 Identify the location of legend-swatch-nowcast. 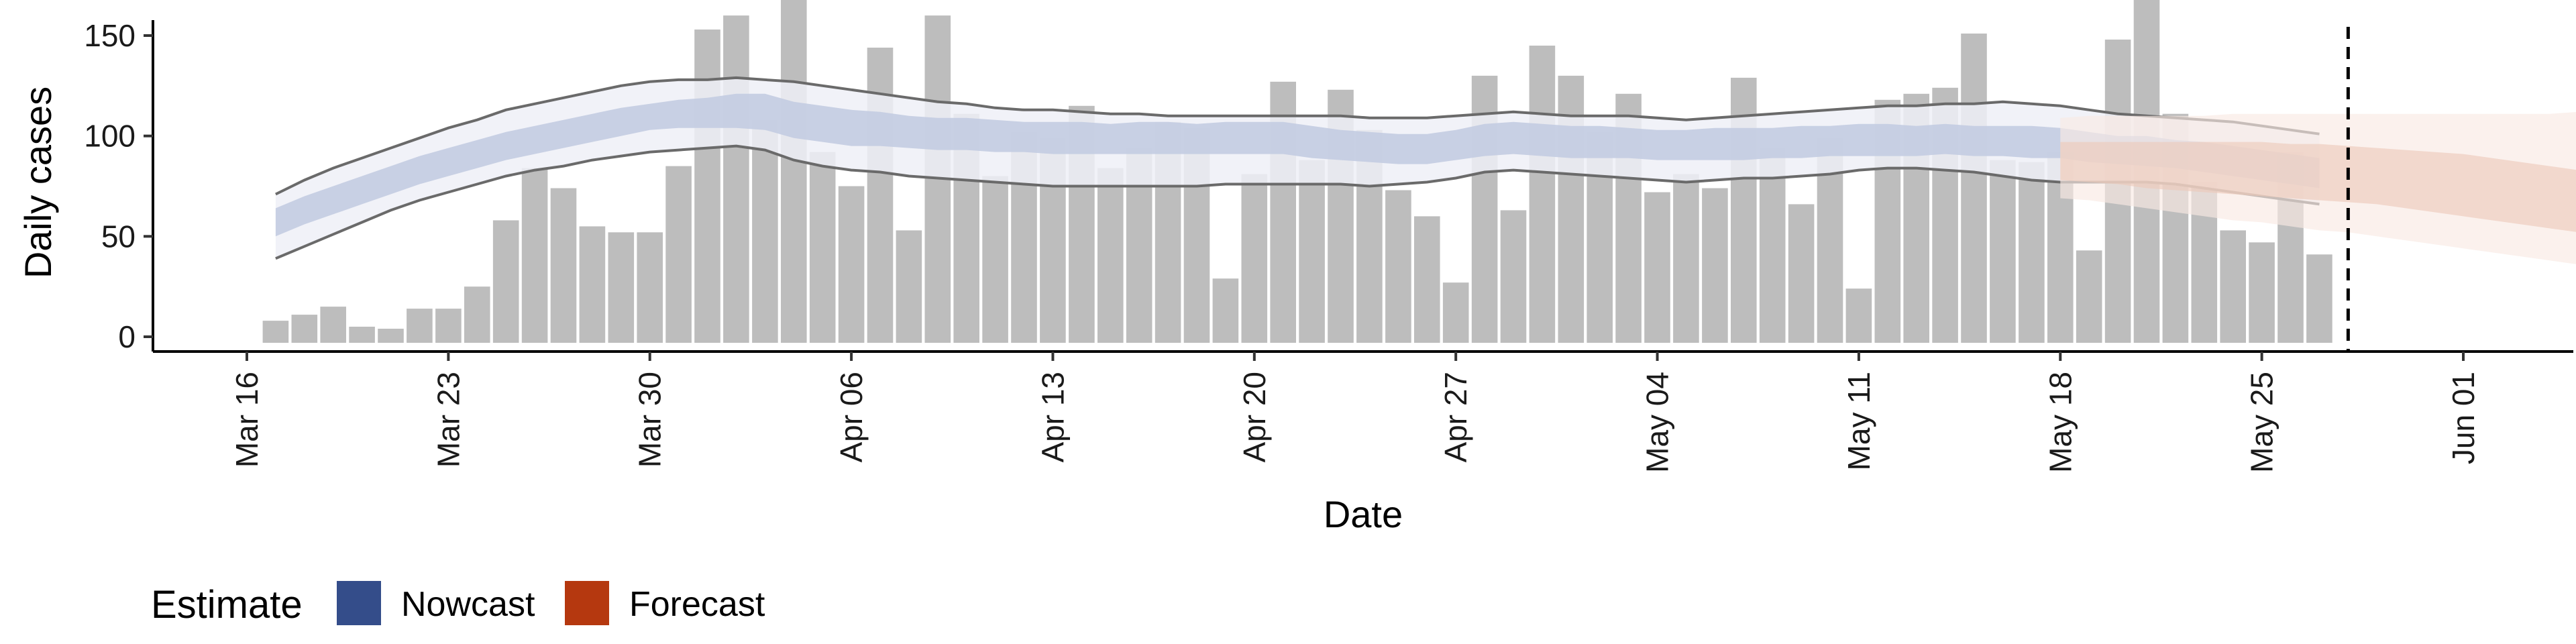
(359, 603).